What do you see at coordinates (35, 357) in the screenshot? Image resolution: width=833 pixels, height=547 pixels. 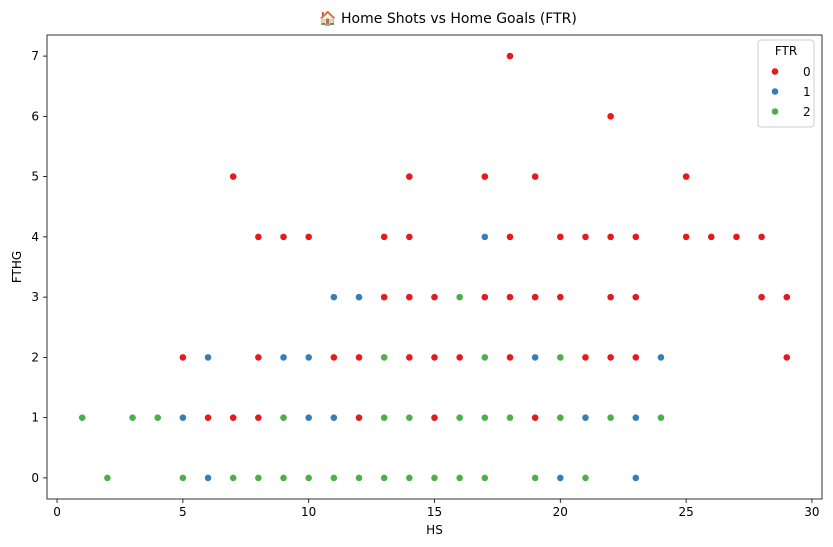 I see `y-tick-label: 2` at bounding box center [35, 357].